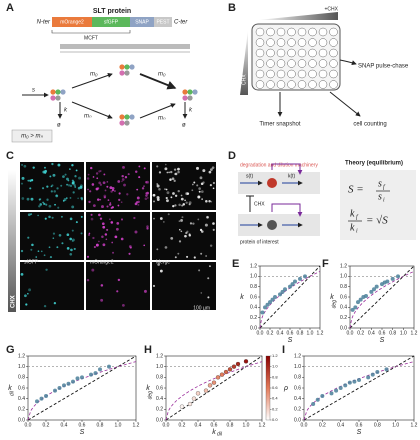 The height and width of the screenshot is (440, 420). What do you see at coordinates (345, 104) in the screenshot?
I see `arrow` at bounding box center [345, 104].